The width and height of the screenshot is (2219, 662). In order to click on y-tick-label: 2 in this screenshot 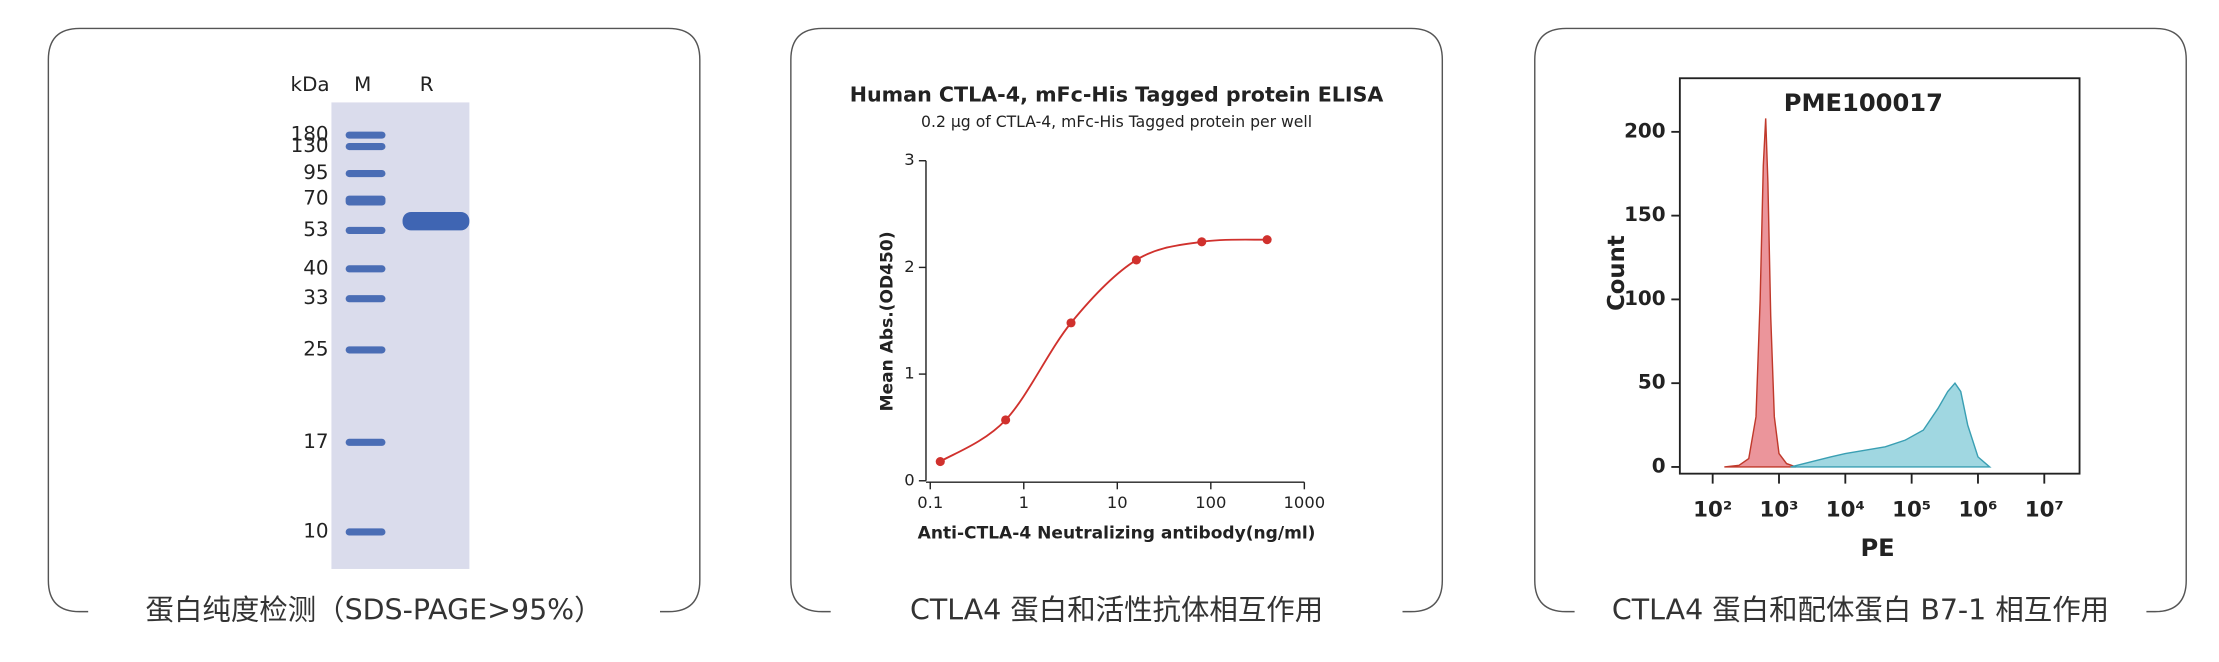, I will do `click(909, 266)`.